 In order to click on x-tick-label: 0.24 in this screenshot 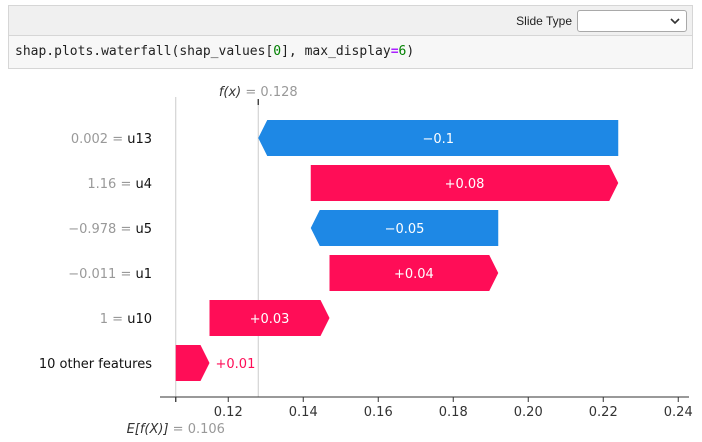, I will do `click(678, 412)`.